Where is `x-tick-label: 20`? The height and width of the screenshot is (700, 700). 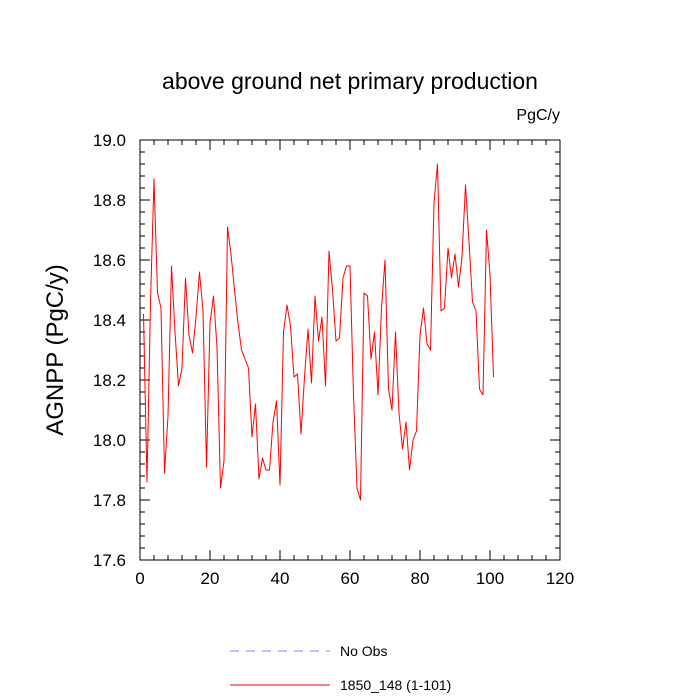
x-tick-label: 20 is located at coordinates (210, 578).